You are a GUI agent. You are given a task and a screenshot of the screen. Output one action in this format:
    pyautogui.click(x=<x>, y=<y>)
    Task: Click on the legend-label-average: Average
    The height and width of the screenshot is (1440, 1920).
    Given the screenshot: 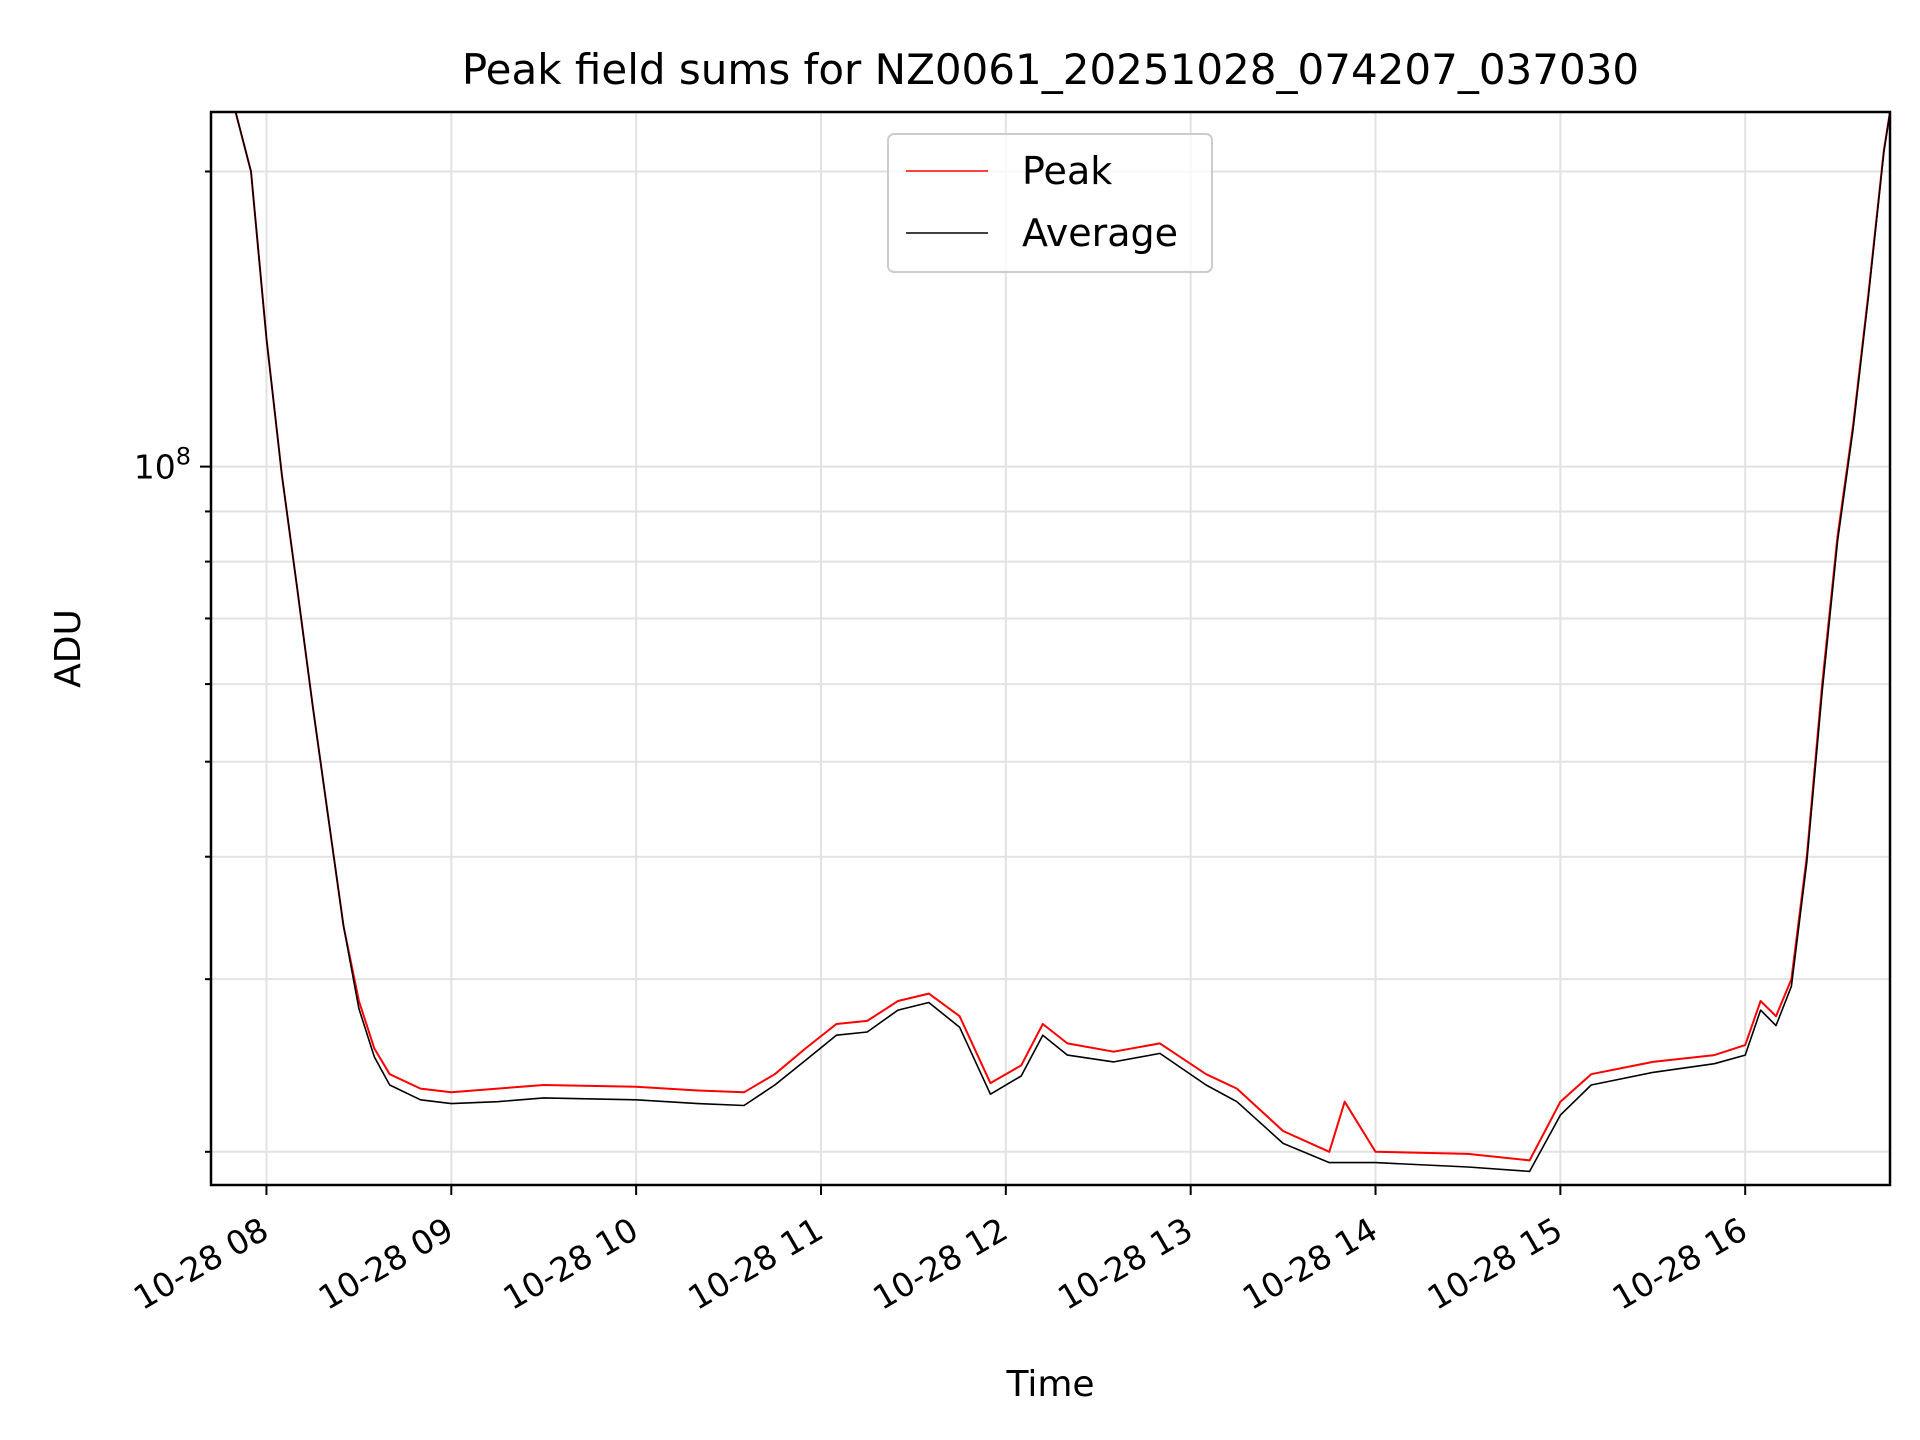 What is the action you would take?
    pyautogui.click(x=1100, y=233)
    